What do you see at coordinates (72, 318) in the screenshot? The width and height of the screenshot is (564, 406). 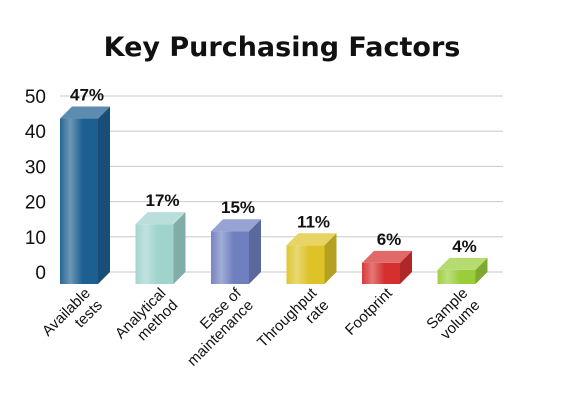 I see `category-label: Availabletests` at bounding box center [72, 318].